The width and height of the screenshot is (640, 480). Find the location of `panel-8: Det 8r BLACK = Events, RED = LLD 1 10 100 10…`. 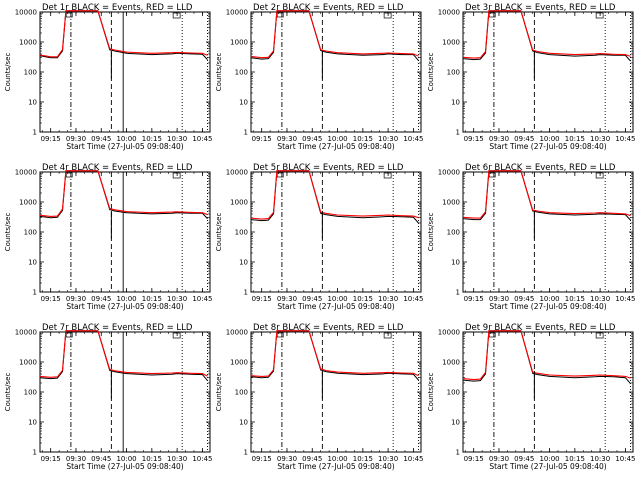

panel-8: Det 8r BLACK = Events, RED = LLD 1 10 100 10… is located at coordinates (319, 397).